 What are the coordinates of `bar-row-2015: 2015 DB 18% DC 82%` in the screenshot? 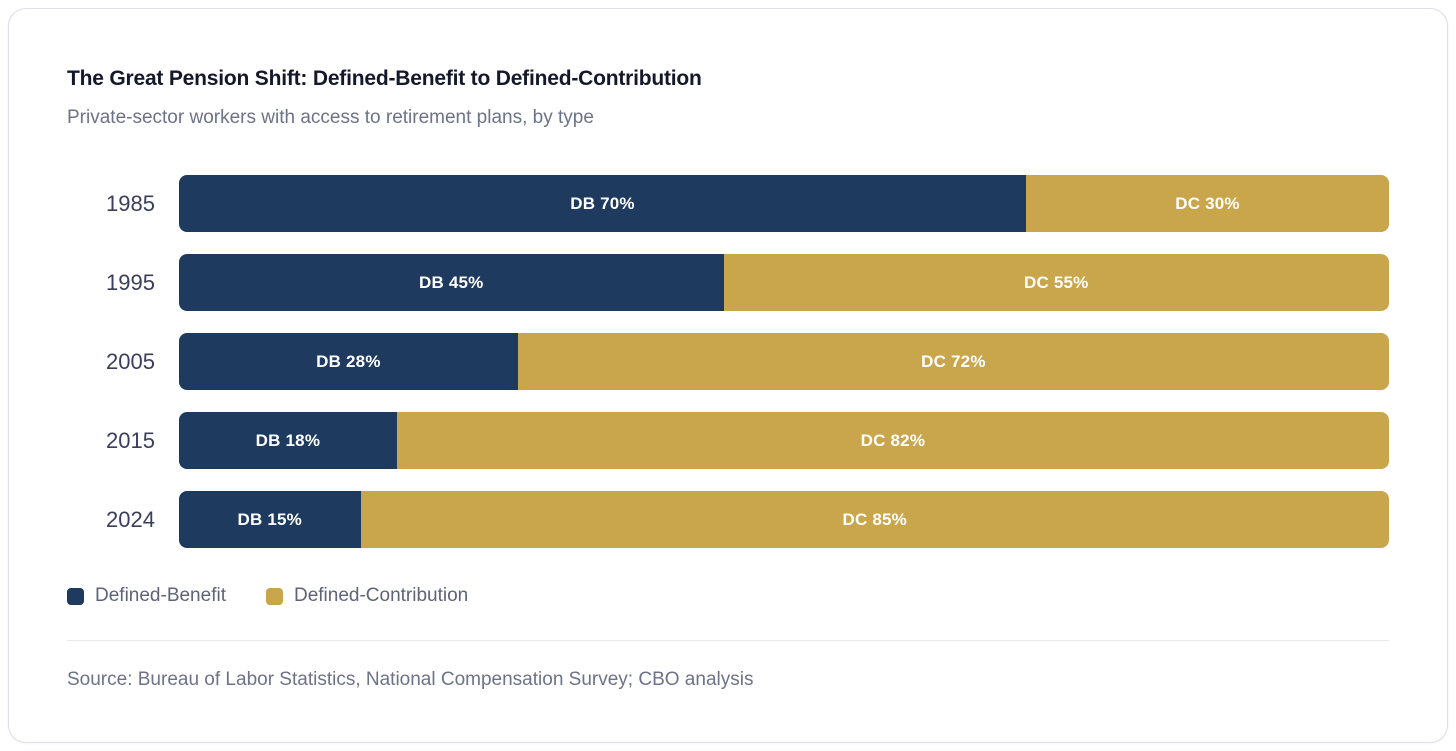 It's located at (728, 440).